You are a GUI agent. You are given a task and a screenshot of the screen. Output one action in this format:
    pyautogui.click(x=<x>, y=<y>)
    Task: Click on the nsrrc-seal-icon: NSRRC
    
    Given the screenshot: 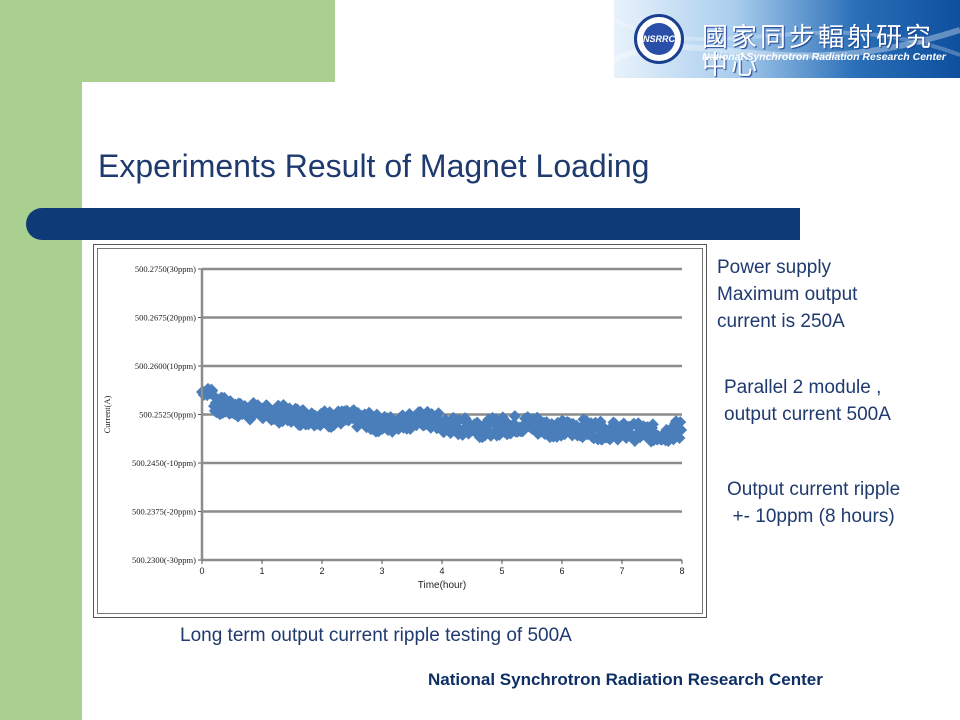 What is the action you would take?
    pyautogui.click(x=659, y=39)
    